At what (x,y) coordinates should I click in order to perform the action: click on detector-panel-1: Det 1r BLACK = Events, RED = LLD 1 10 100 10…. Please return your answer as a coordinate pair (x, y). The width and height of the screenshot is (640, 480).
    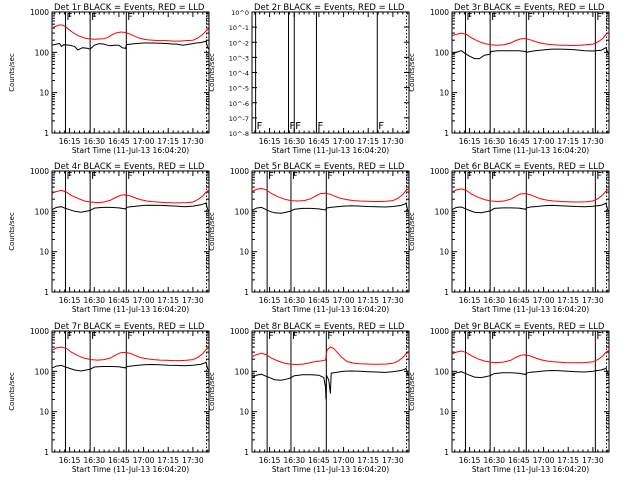
    Looking at the image, I should click on (109, 79).